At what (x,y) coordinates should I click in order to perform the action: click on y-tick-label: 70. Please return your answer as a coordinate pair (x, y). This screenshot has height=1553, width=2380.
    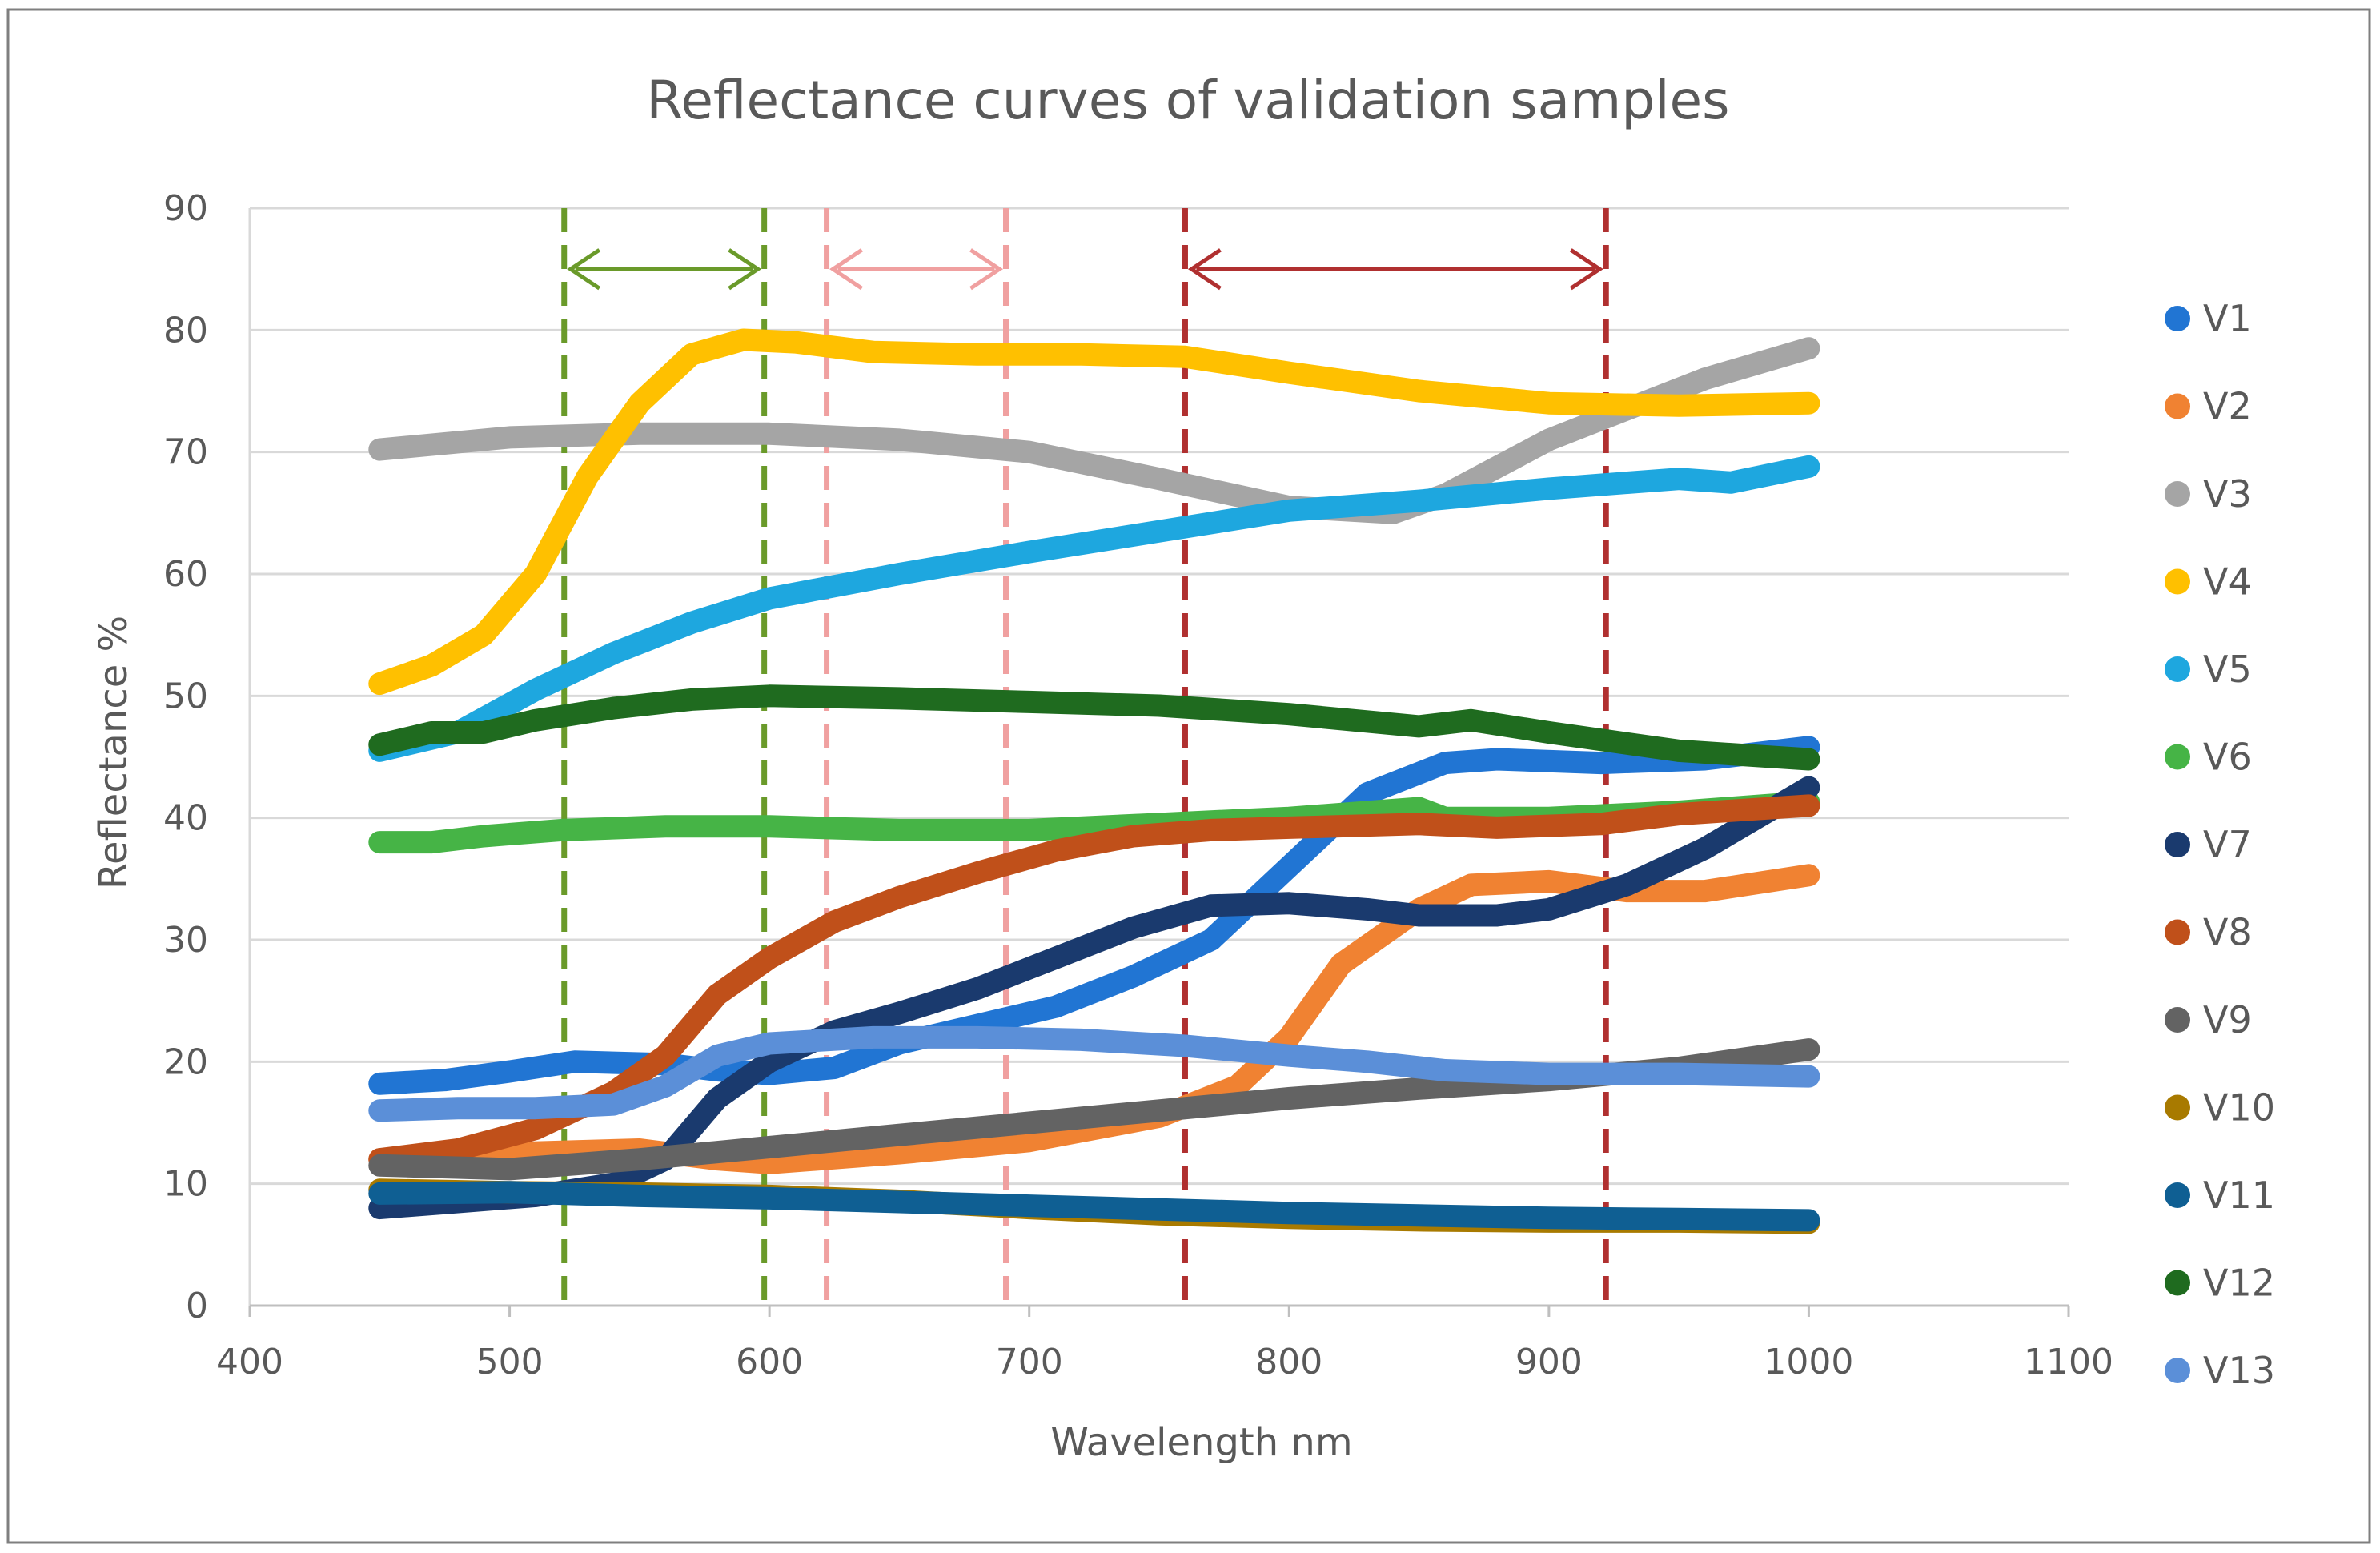
    Looking at the image, I should click on (185, 453).